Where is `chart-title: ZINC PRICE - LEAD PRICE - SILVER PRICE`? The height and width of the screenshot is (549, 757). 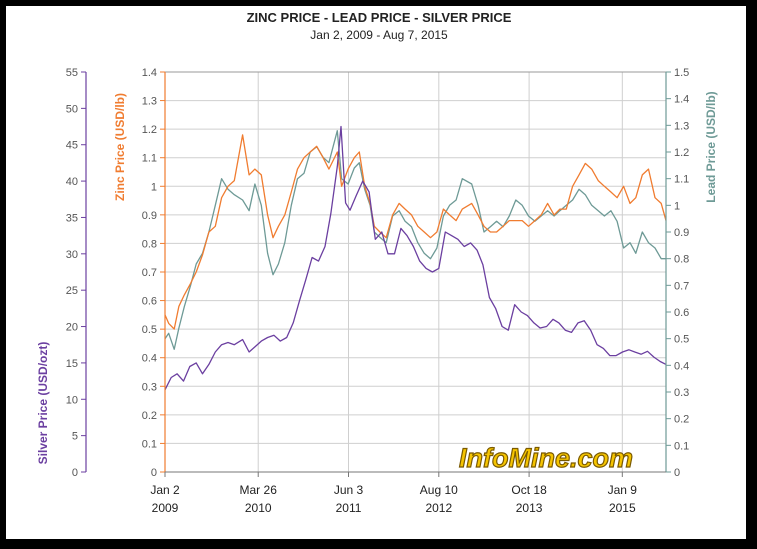 chart-title: ZINC PRICE - LEAD PRICE - SILVER PRICE is located at coordinates (379, 17).